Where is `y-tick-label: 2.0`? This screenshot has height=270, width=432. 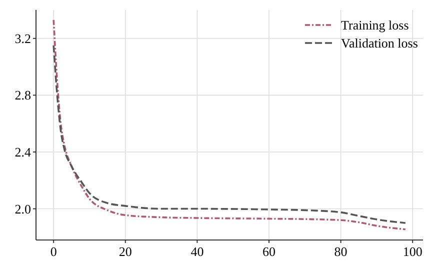 y-tick-label: 2.0 is located at coordinates (22, 208).